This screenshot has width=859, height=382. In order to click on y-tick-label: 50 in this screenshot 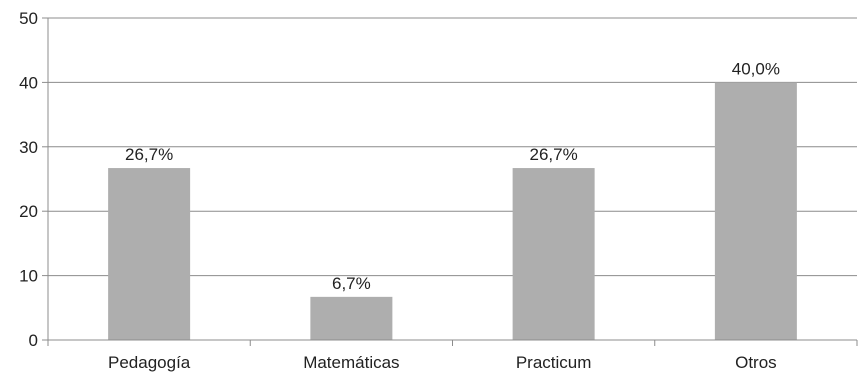, I will do `click(28, 18)`.